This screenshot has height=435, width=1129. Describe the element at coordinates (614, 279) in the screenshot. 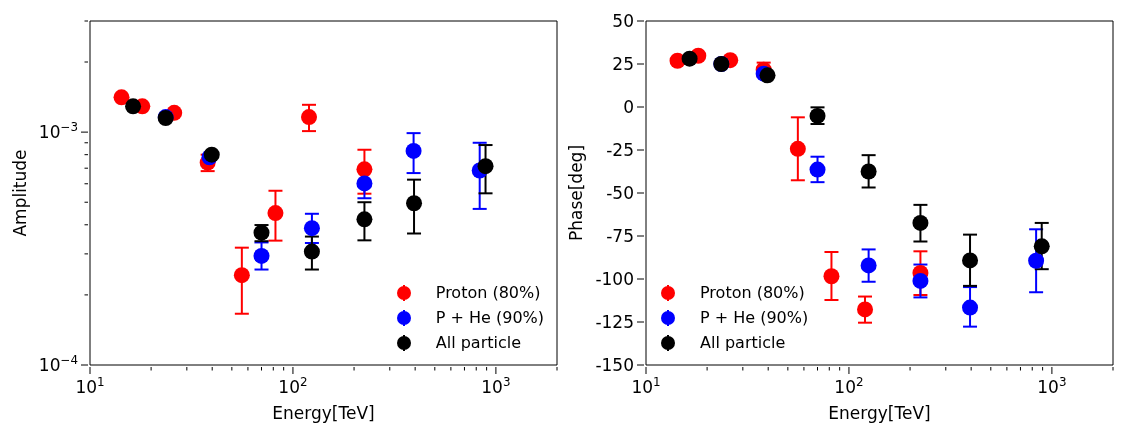

I see `y-tick-label: -100` at that location.